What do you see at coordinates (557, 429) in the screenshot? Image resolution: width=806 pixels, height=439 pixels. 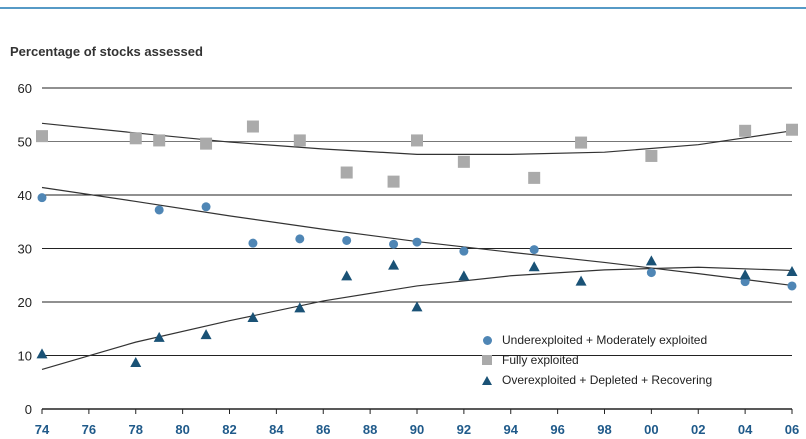 I see `x-tick-label: 96` at bounding box center [557, 429].